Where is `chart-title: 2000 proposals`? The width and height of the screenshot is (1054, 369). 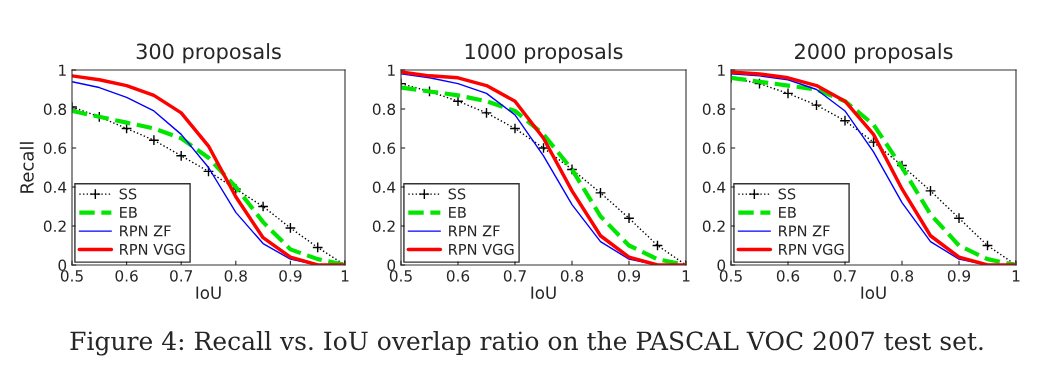 chart-title: 2000 proposals is located at coordinates (874, 53).